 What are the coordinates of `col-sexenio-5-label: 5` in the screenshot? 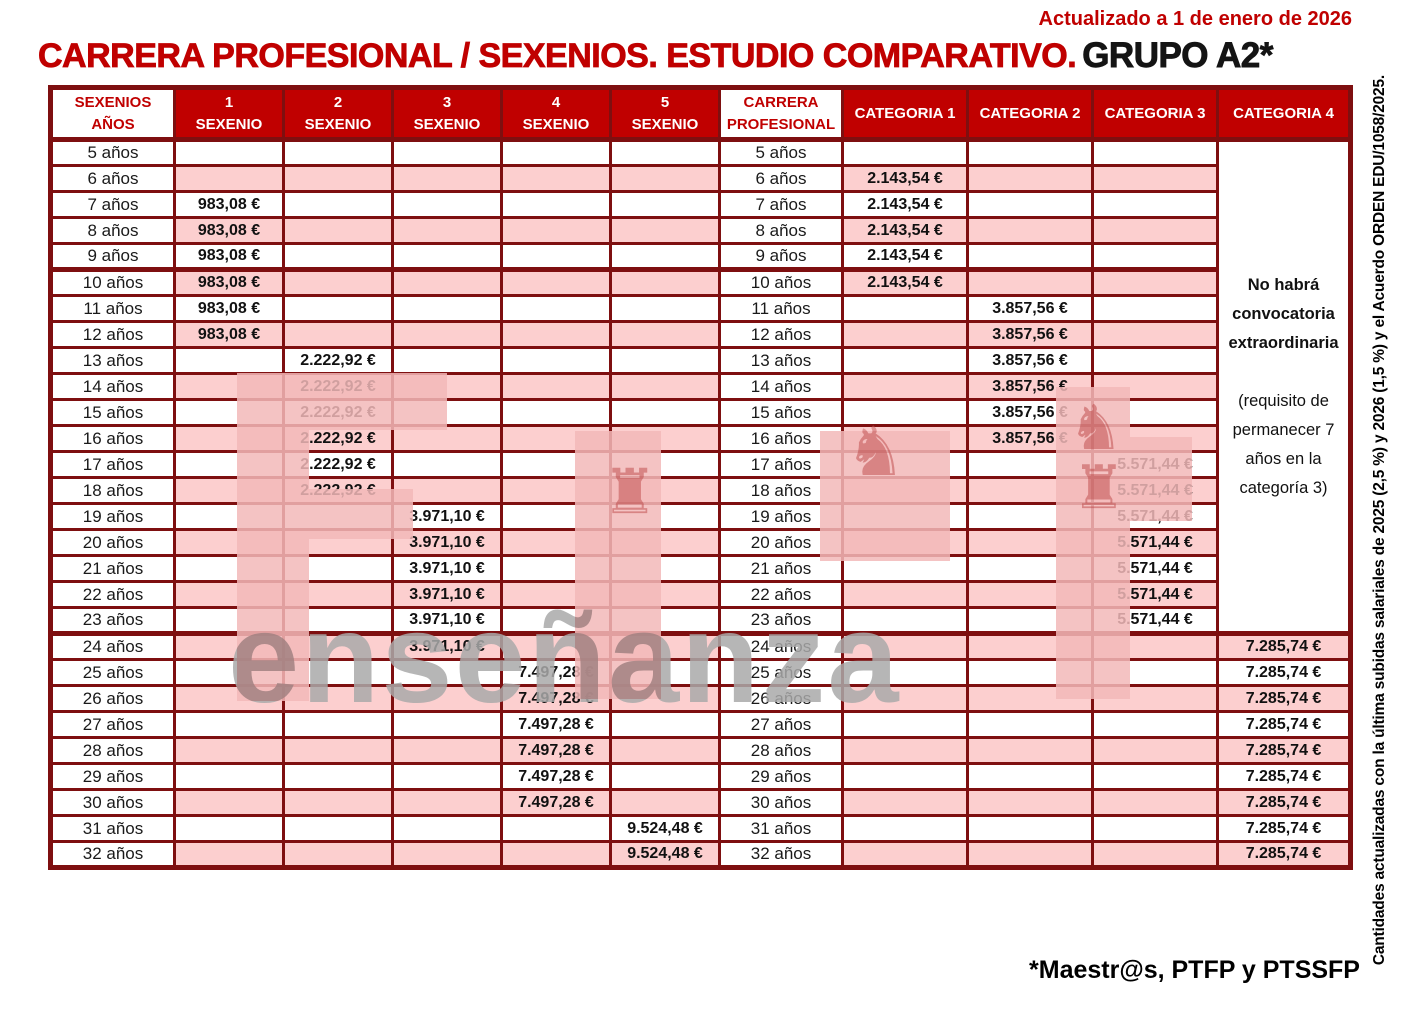 It's located at (665, 102).